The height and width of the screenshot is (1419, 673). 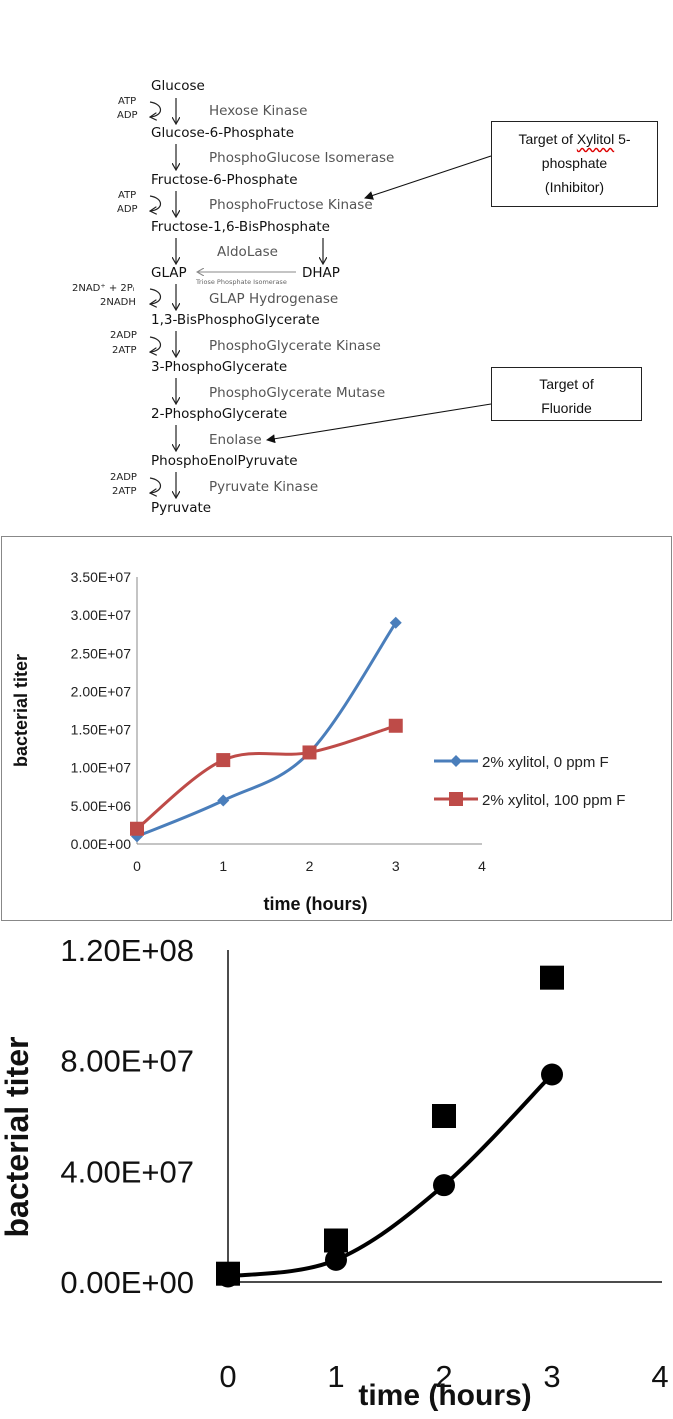 What do you see at coordinates (101, 653) in the screenshot?
I see `y-tick-label: 2.50E+07` at bounding box center [101, 653].